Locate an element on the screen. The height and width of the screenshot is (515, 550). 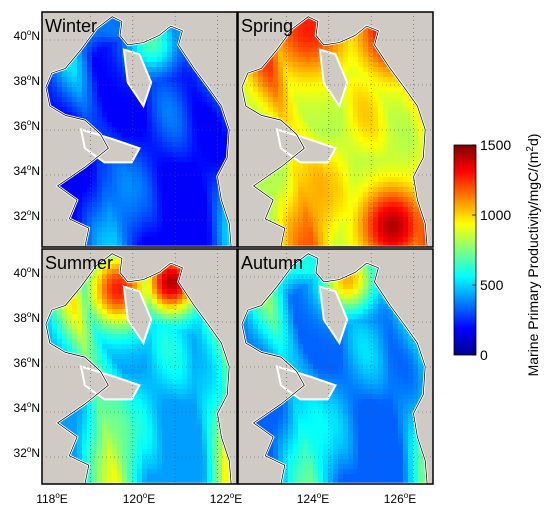
y-tick-label-bottom: 38oN is located at coordinates (27, 317).